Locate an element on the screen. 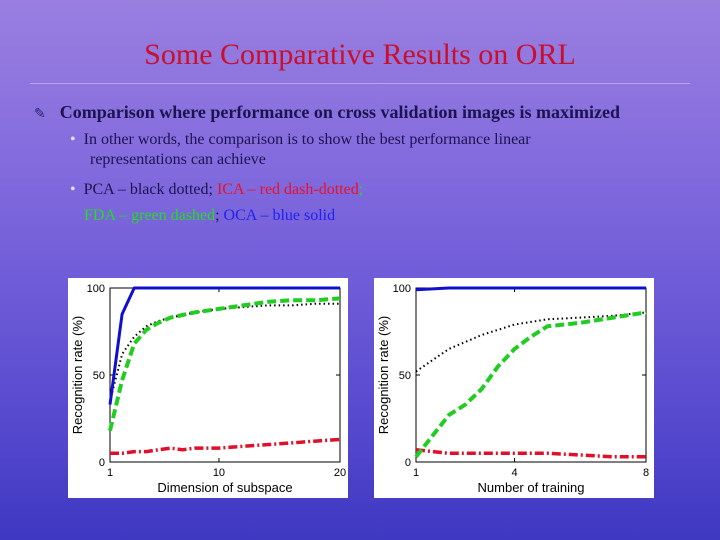  legend-fda-text: FDA – green dashed is located at coordinates (150, 215).